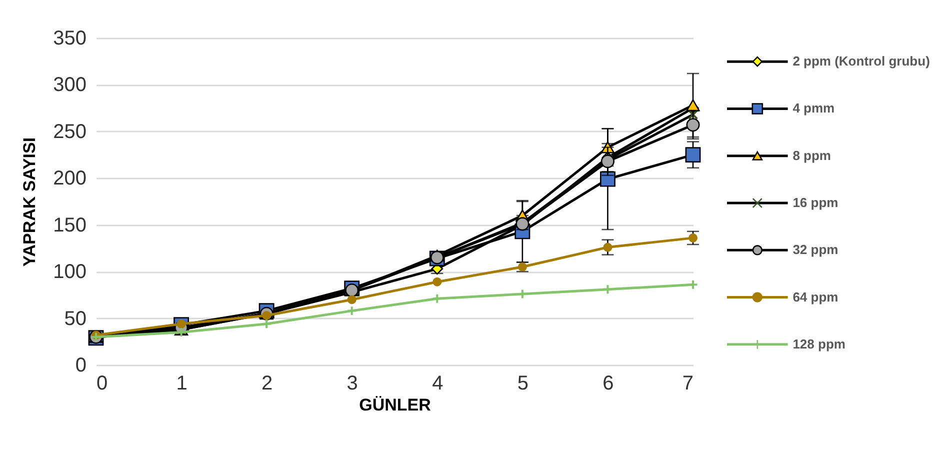 The width and height of the screenshot is (940, 452). Describe the element at coordinates (69, 131) in the screenshot. I see `y-tick-label: 250` at that location.